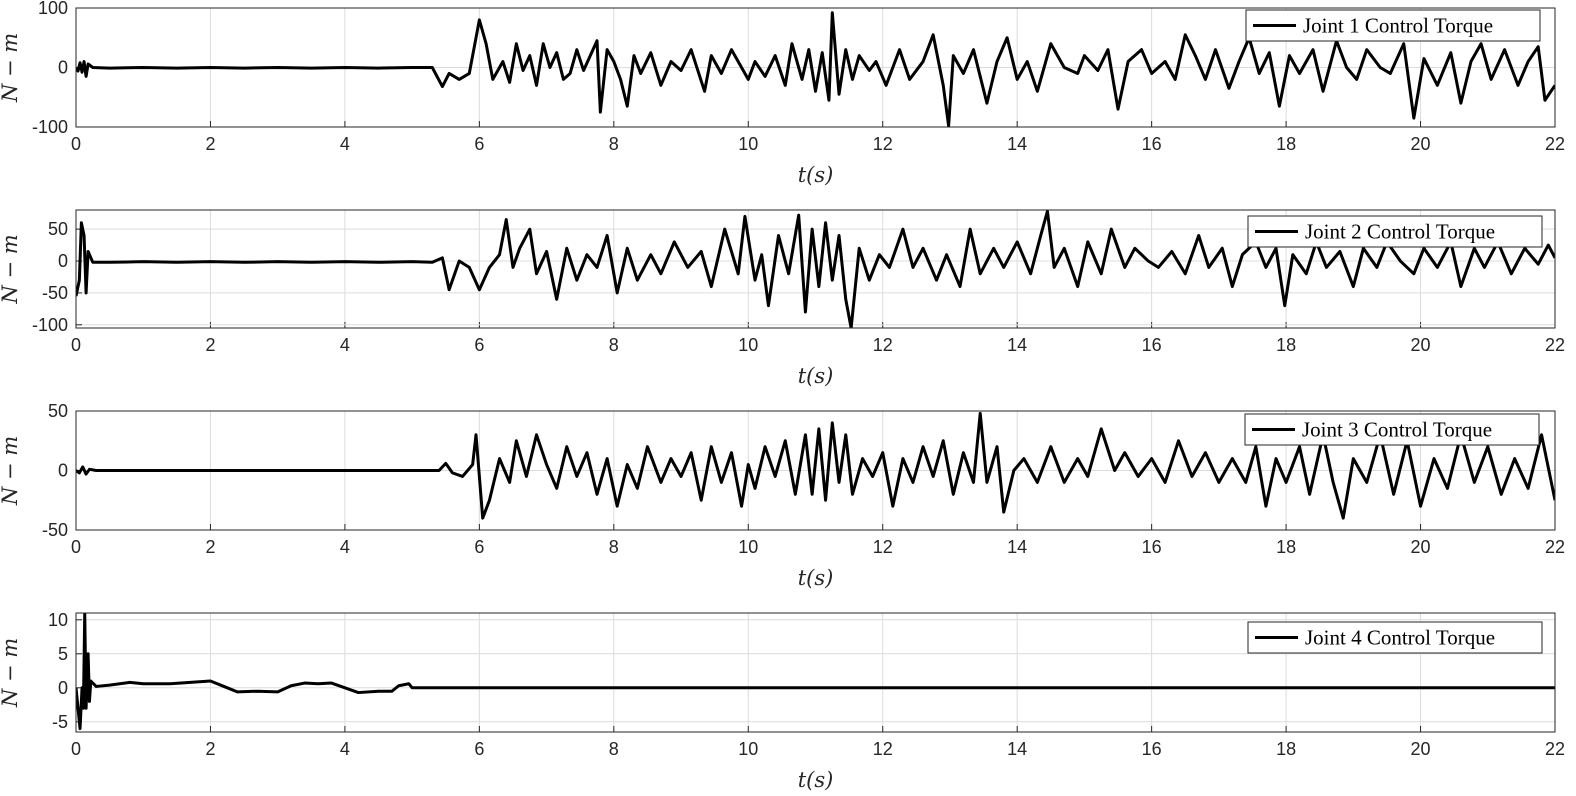  Describe the element at coordinates (1397, 430) in the screenshot. I see `legend-entry: Joint 3 Control Torque` at that location.